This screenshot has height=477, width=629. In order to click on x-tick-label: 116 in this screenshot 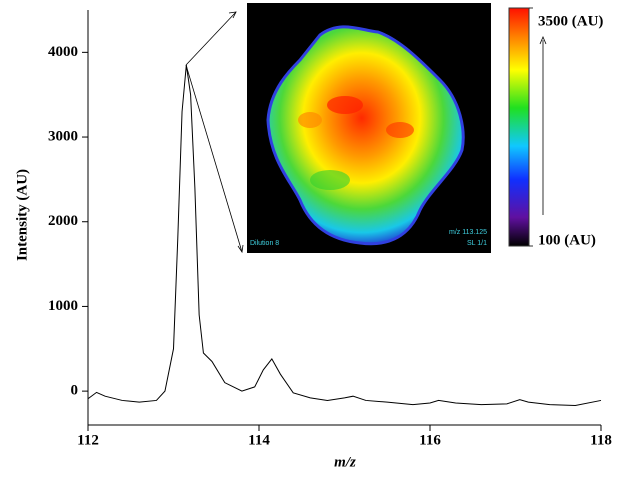, I will do `click(430, 440)`.